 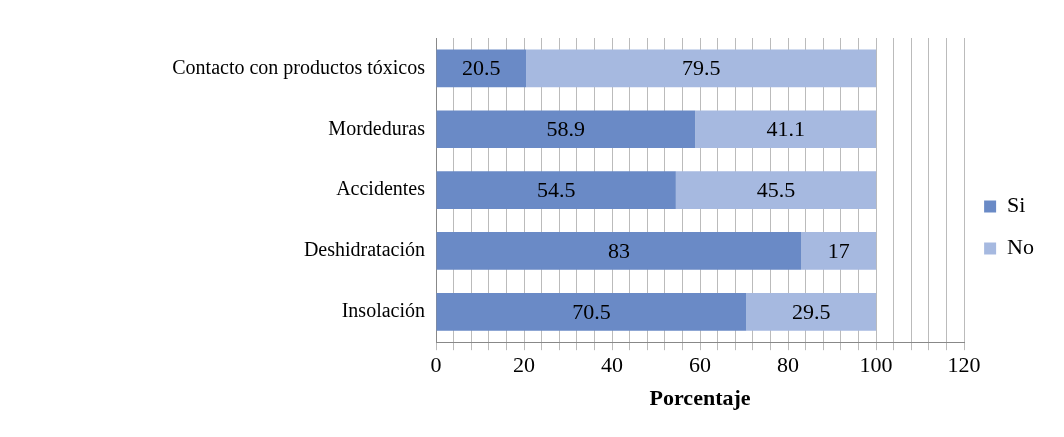 I want to click on data-label: 17, so click(x=838, y=250).